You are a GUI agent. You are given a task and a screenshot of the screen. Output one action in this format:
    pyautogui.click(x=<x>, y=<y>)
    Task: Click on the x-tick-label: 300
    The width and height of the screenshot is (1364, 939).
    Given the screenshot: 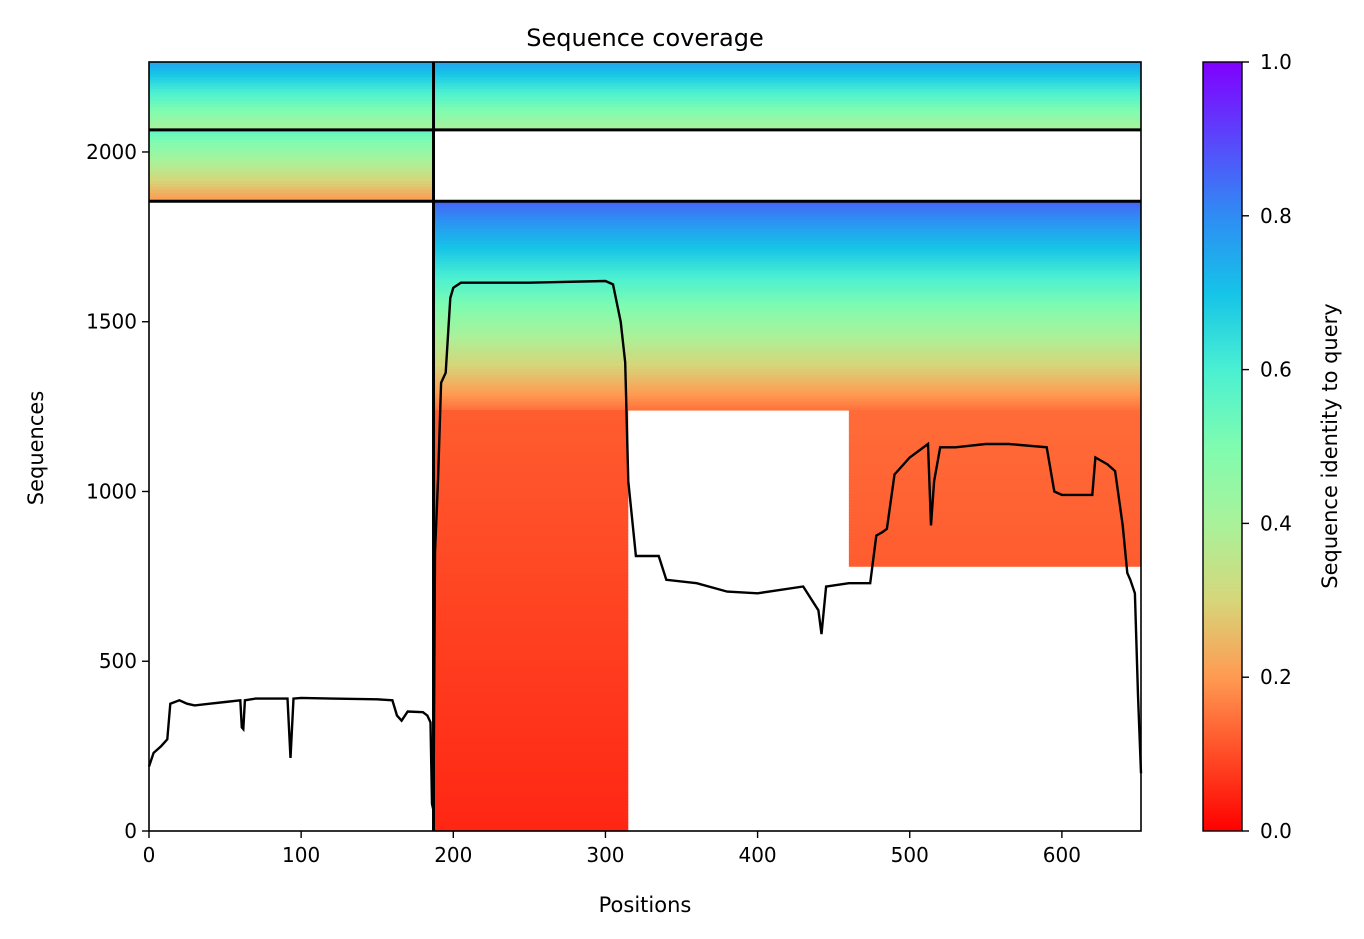 What is the action you would take?
    pyautogui.click(x=605, y=855)
    